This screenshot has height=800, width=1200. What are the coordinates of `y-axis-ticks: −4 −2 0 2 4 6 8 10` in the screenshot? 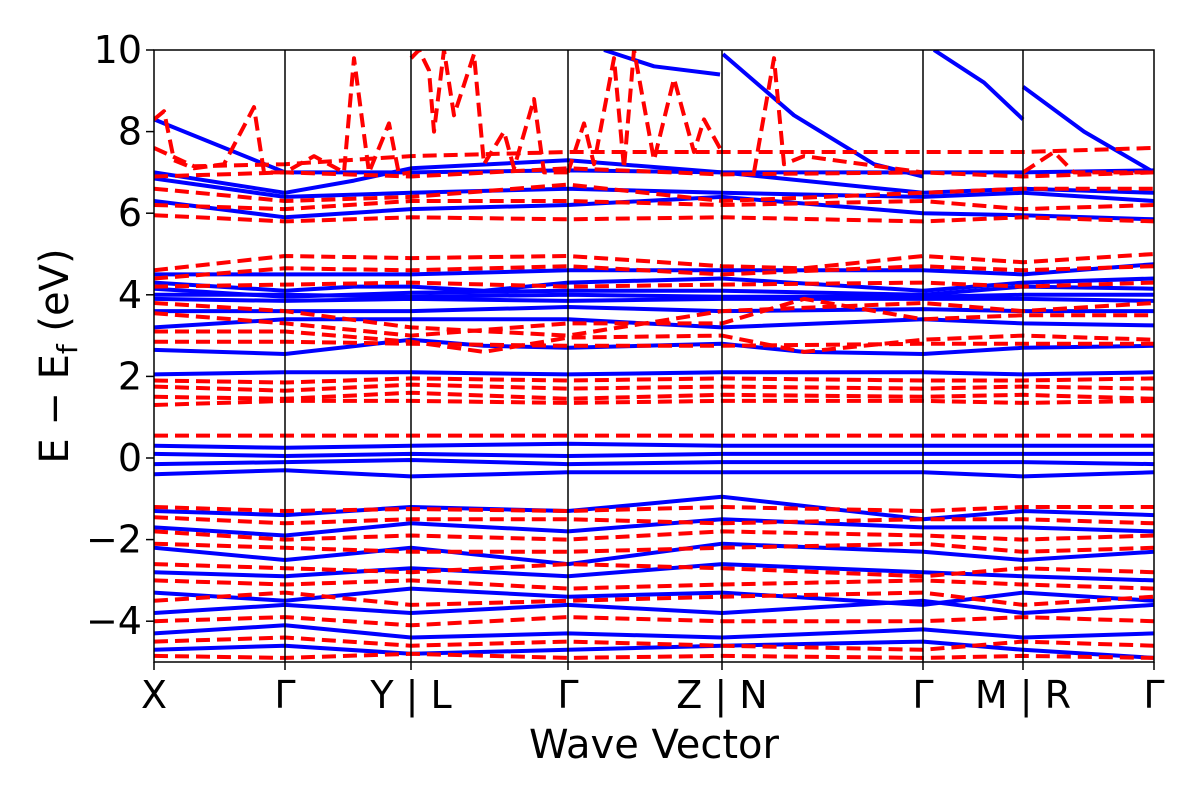 It's located at (120, 335).